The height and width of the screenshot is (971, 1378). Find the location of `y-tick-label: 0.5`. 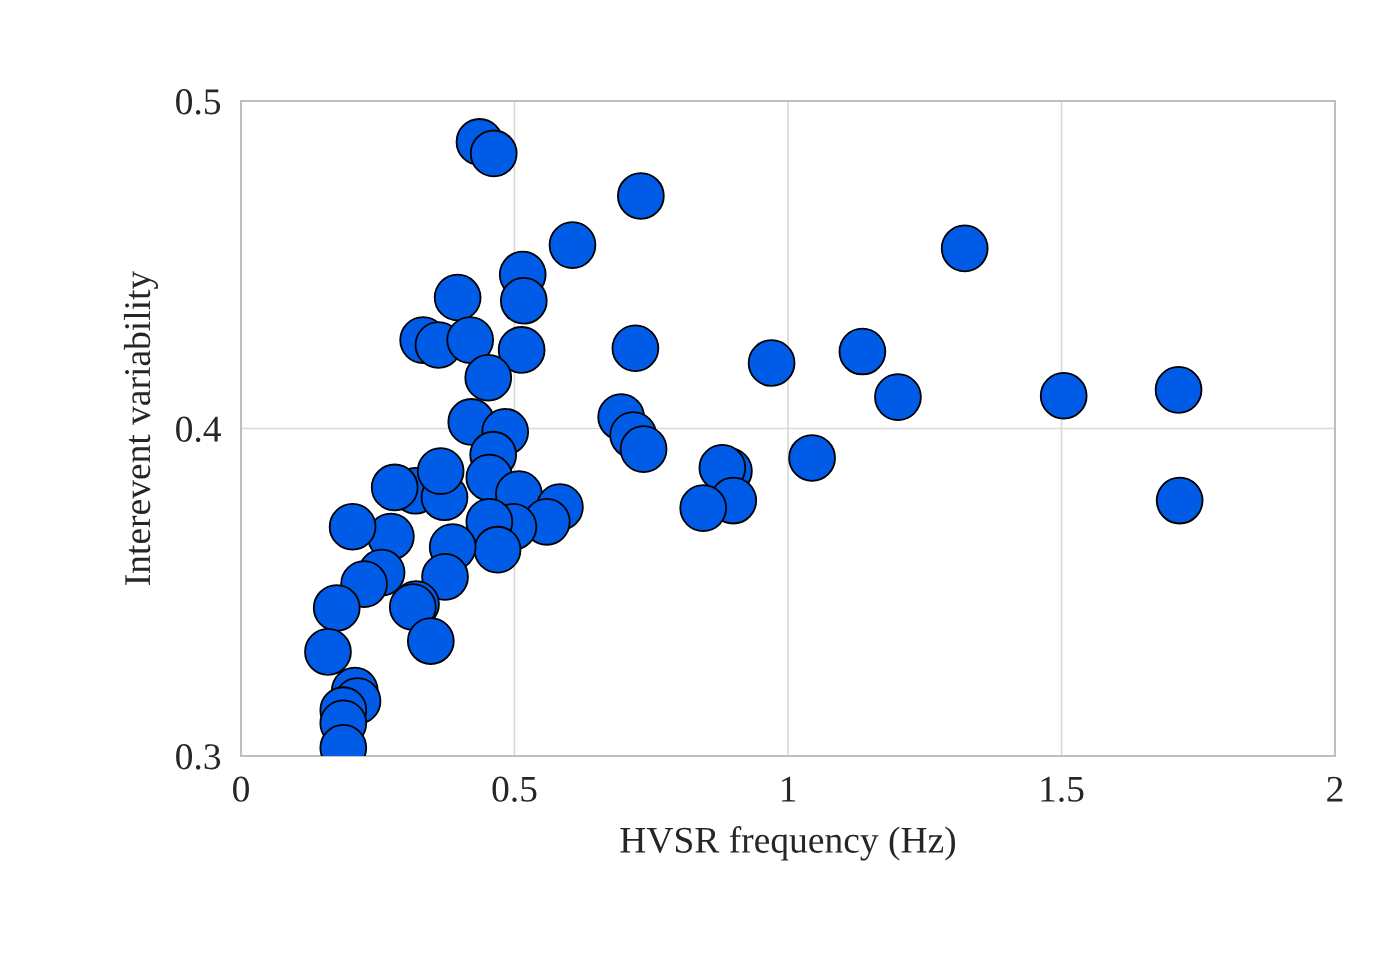

y-tick-label: 0.5 is located at coordinates (198, 102).